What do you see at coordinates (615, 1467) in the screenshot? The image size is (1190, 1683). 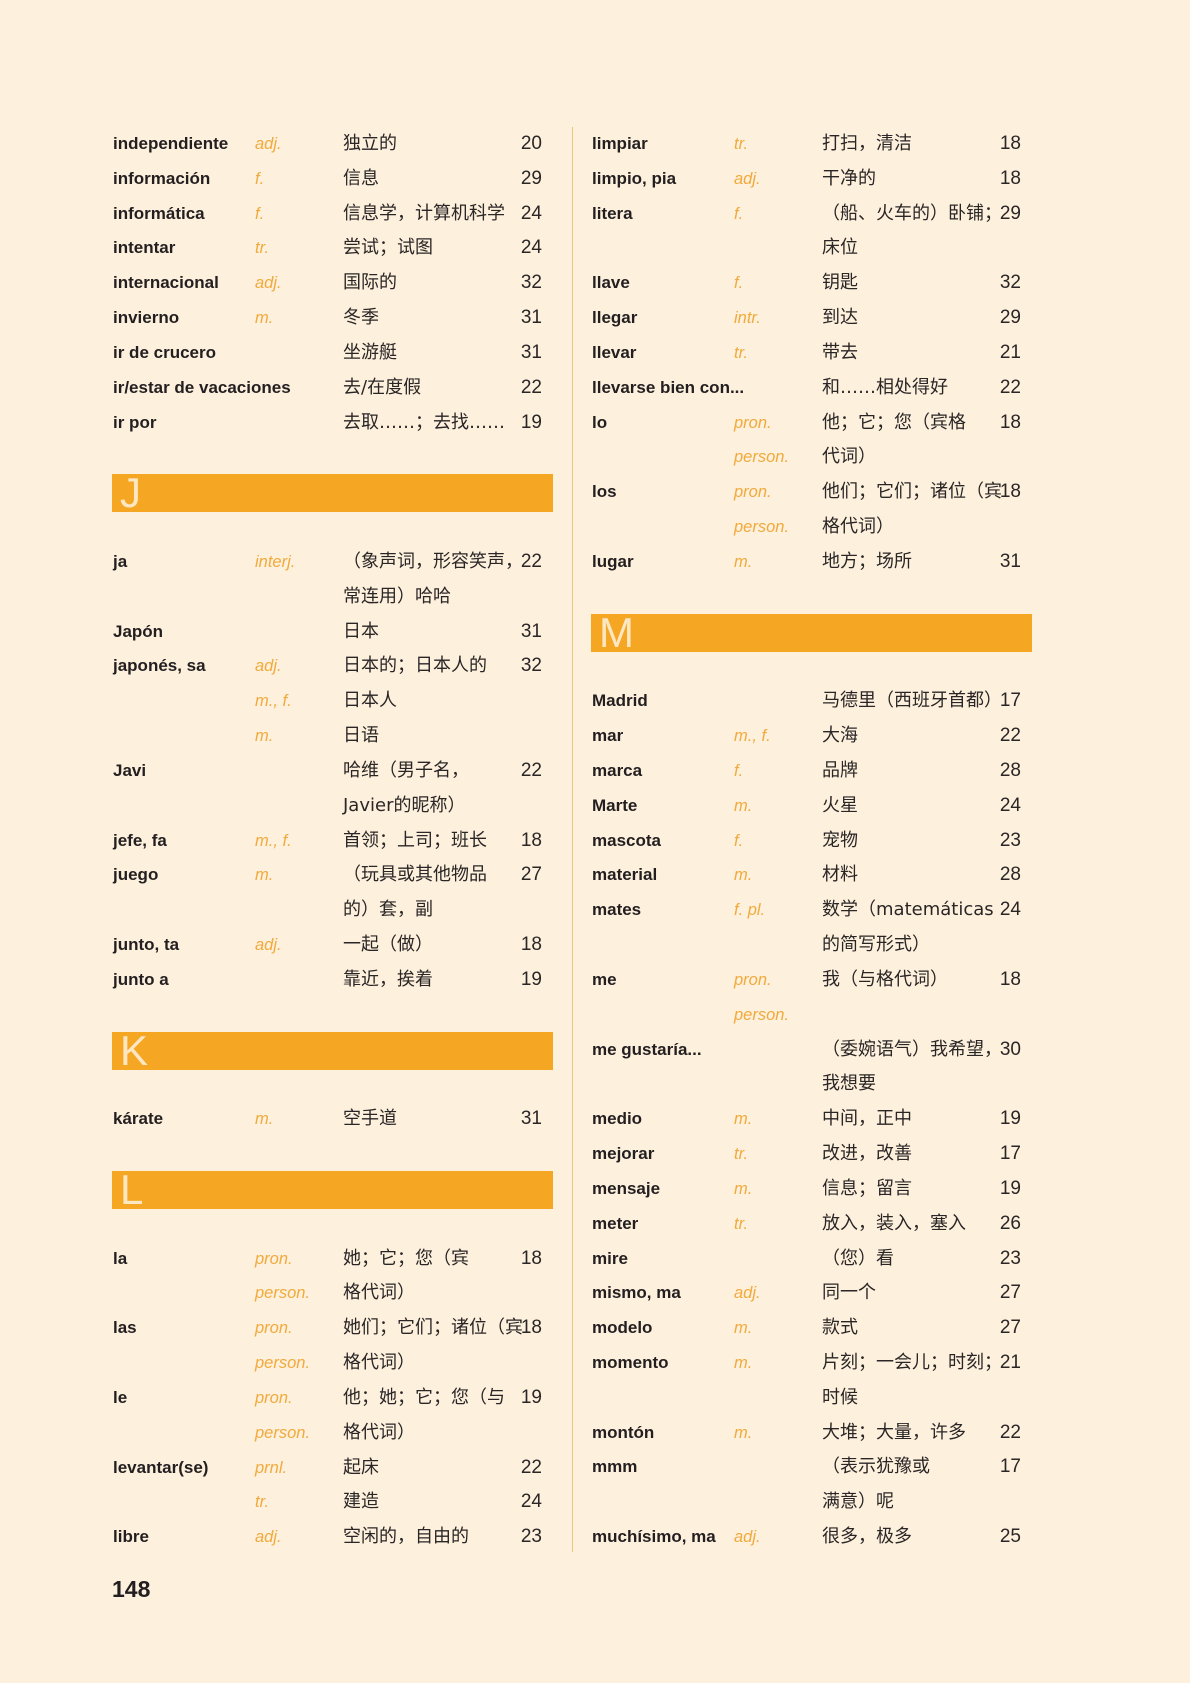 I see `headword: mmm` at bounding box center [615, 1467].